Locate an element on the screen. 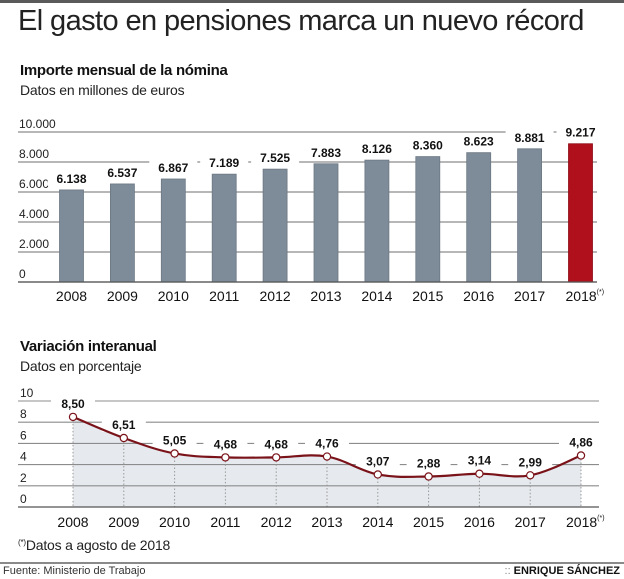 This screenshot has height=579, width=624. bar-x-tick-label: 2010 is located at coordinates (173, 296).